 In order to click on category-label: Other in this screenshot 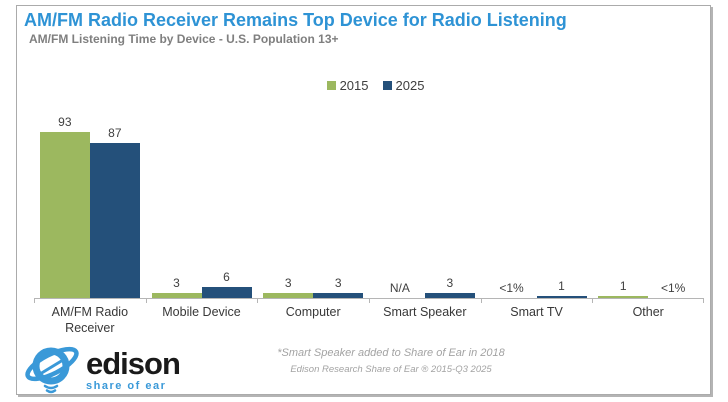, I will do `click(648, 312)`.